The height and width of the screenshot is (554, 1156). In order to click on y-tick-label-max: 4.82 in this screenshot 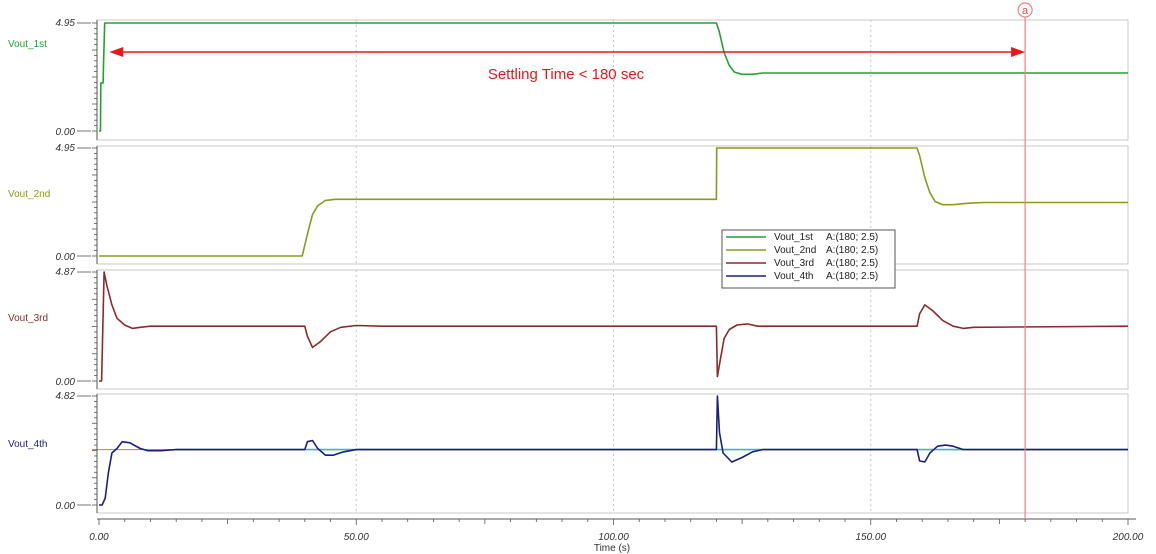, I will do `click(66, 396)`.